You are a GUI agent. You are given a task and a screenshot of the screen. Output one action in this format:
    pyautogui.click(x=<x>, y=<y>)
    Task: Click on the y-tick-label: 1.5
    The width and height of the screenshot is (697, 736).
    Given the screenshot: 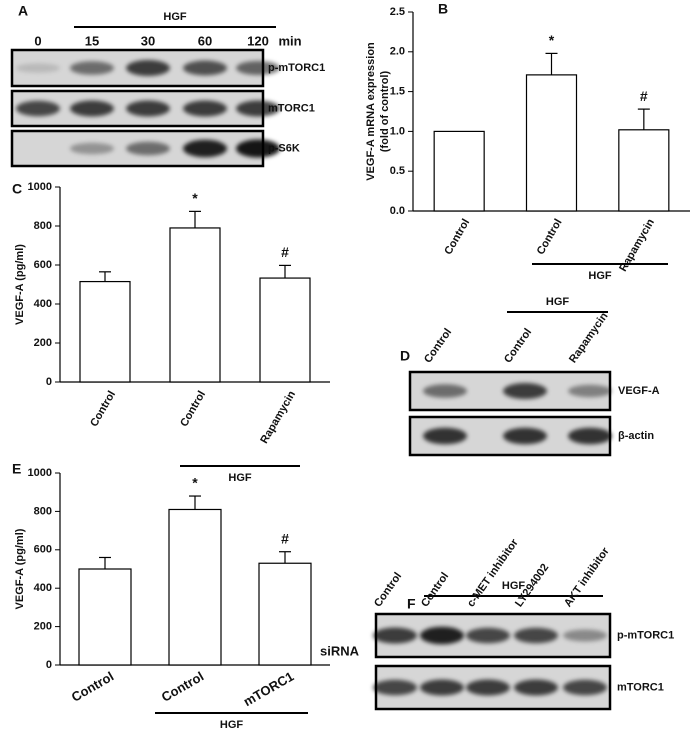 What is the action you would take?
    pyautogui.click(x=397, y=92)
    